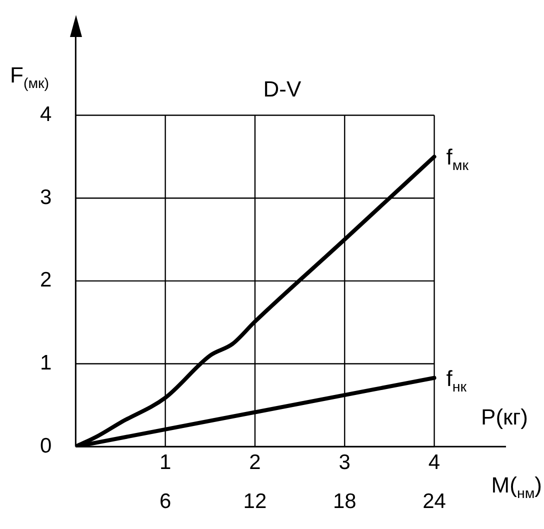 This screenshot has width=544, height=529. What do you see at coordinates (344, 462) in the screenshot?
I see `x-tick-label: 3` at bounding box center [344, 462].